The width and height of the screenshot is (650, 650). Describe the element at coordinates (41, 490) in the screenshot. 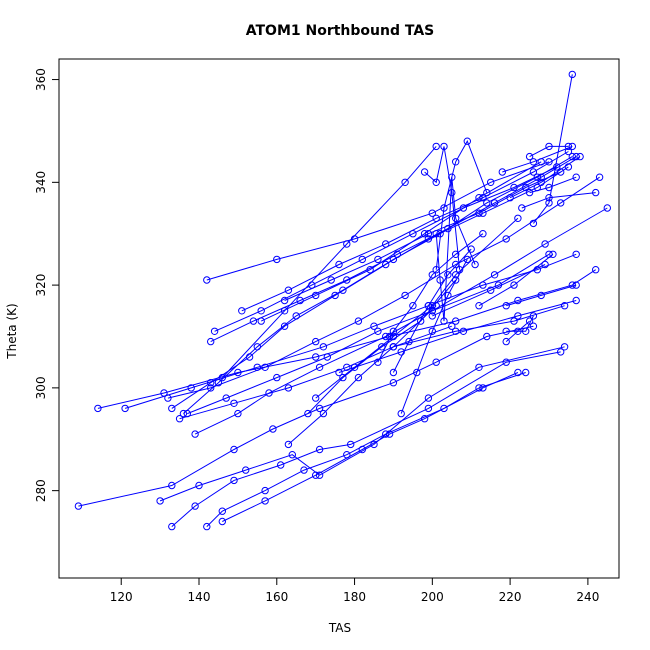

I see `y-tick-label: 280` at that location.